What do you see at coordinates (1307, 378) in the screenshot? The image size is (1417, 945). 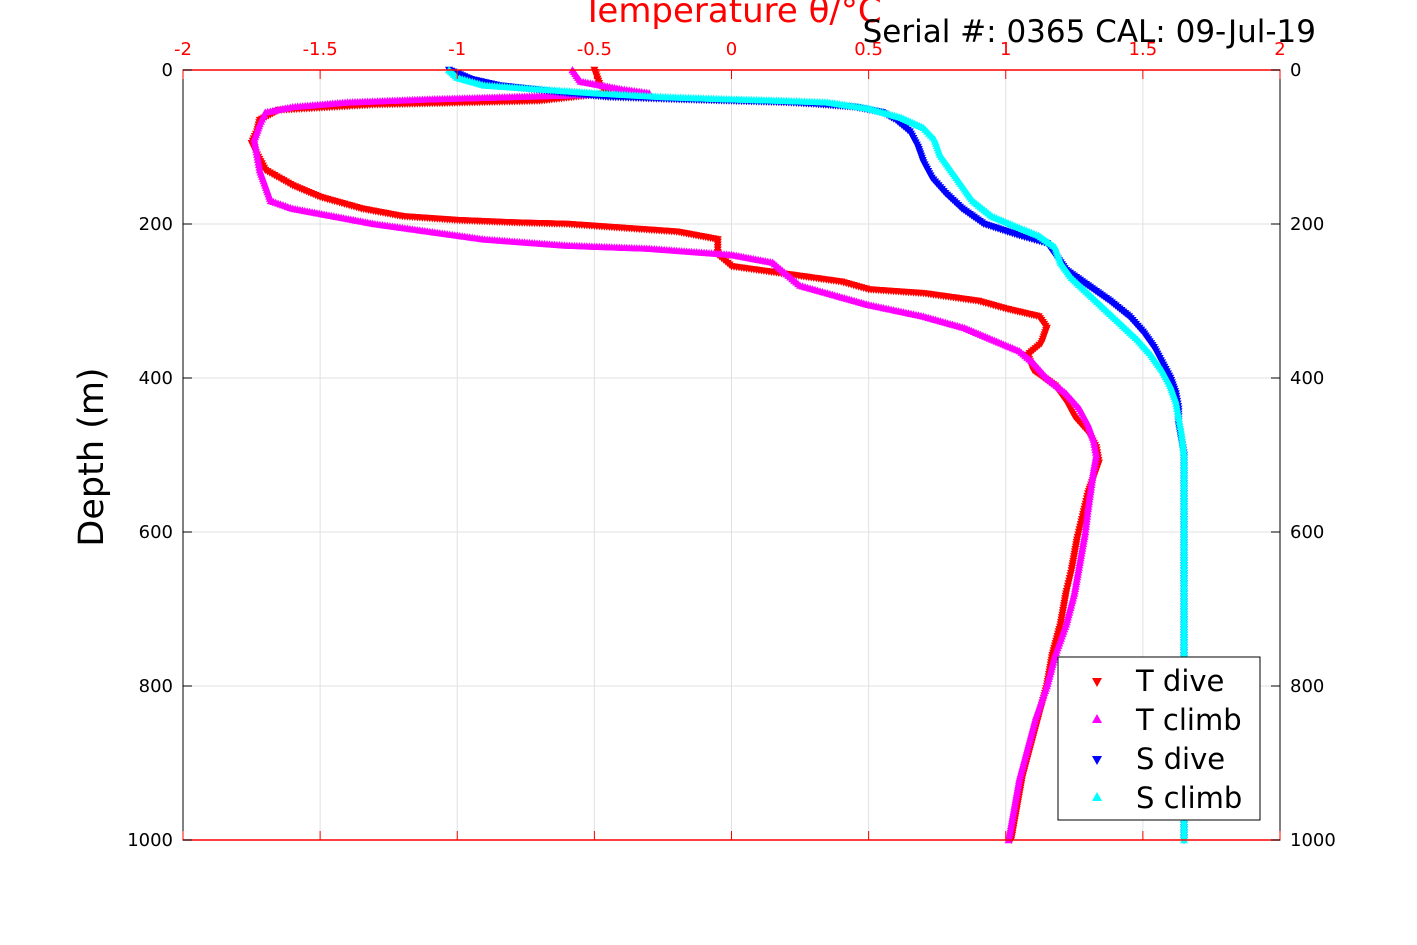 I see `y-tick-label-right: 400` at bounding box center [1307, 378].